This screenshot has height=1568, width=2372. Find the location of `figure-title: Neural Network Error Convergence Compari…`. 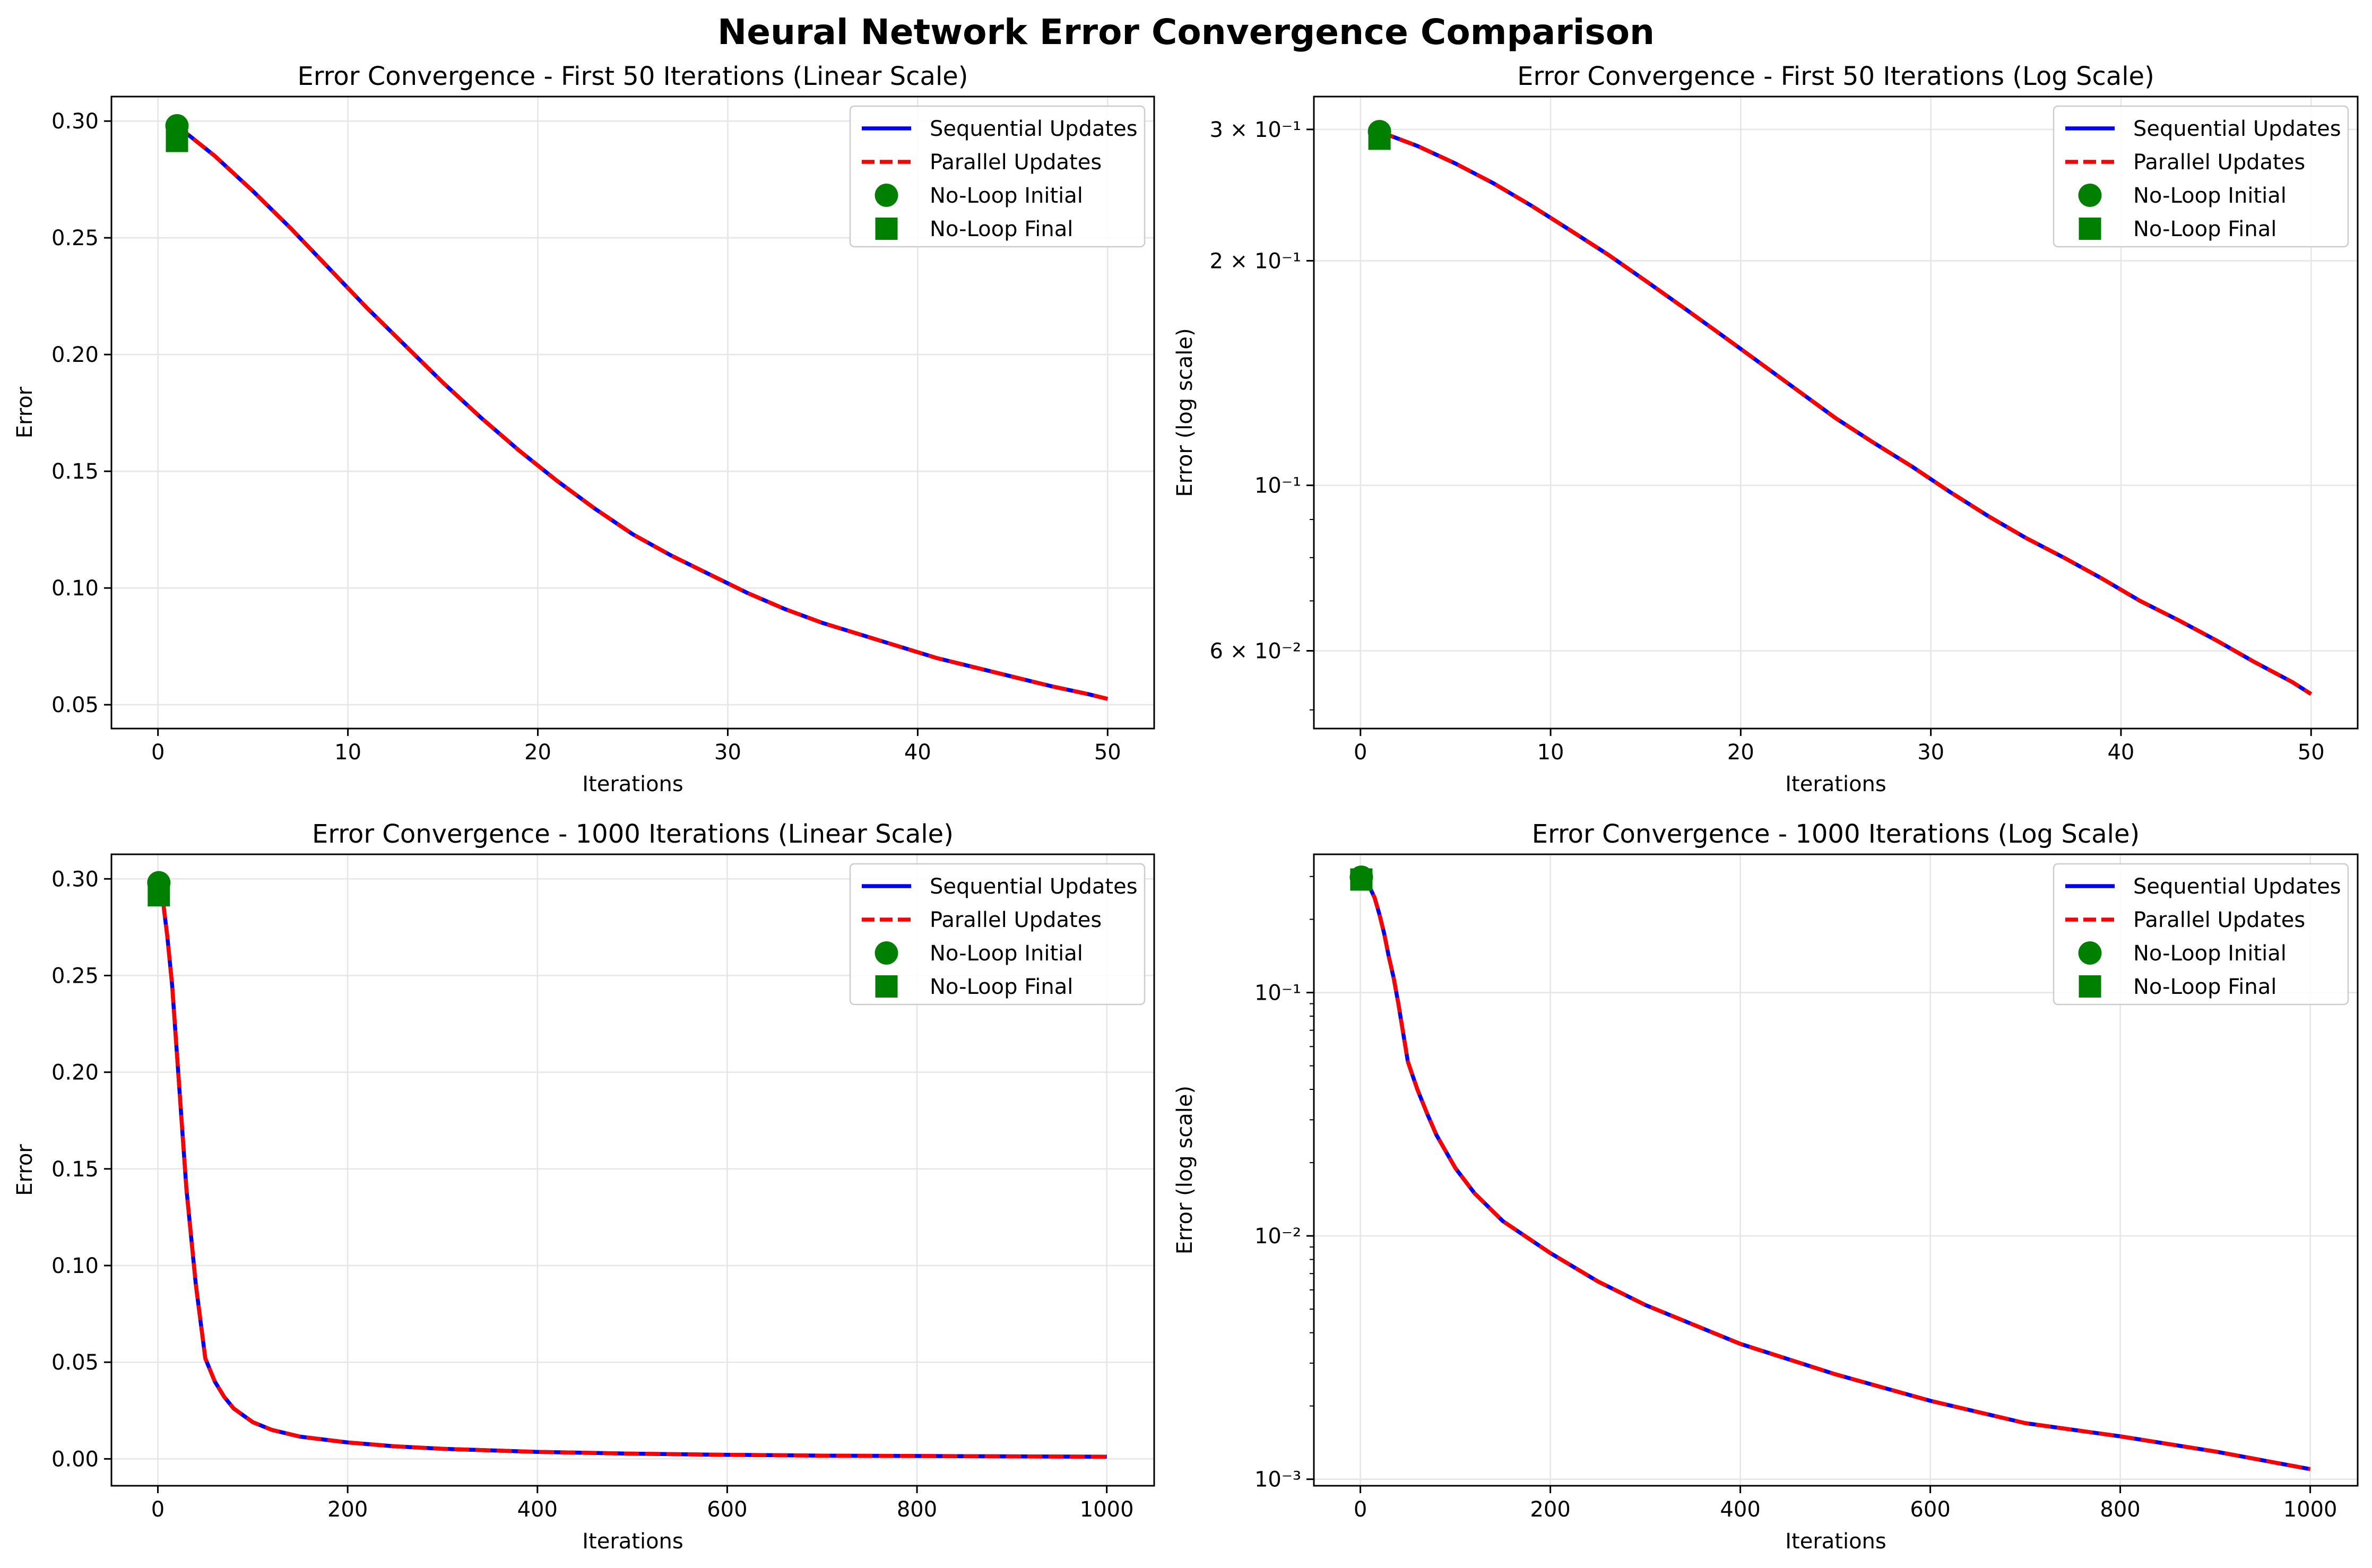

figure-title: Neural Network Error Convergence Compari… is located at coordinates (1186, 32).